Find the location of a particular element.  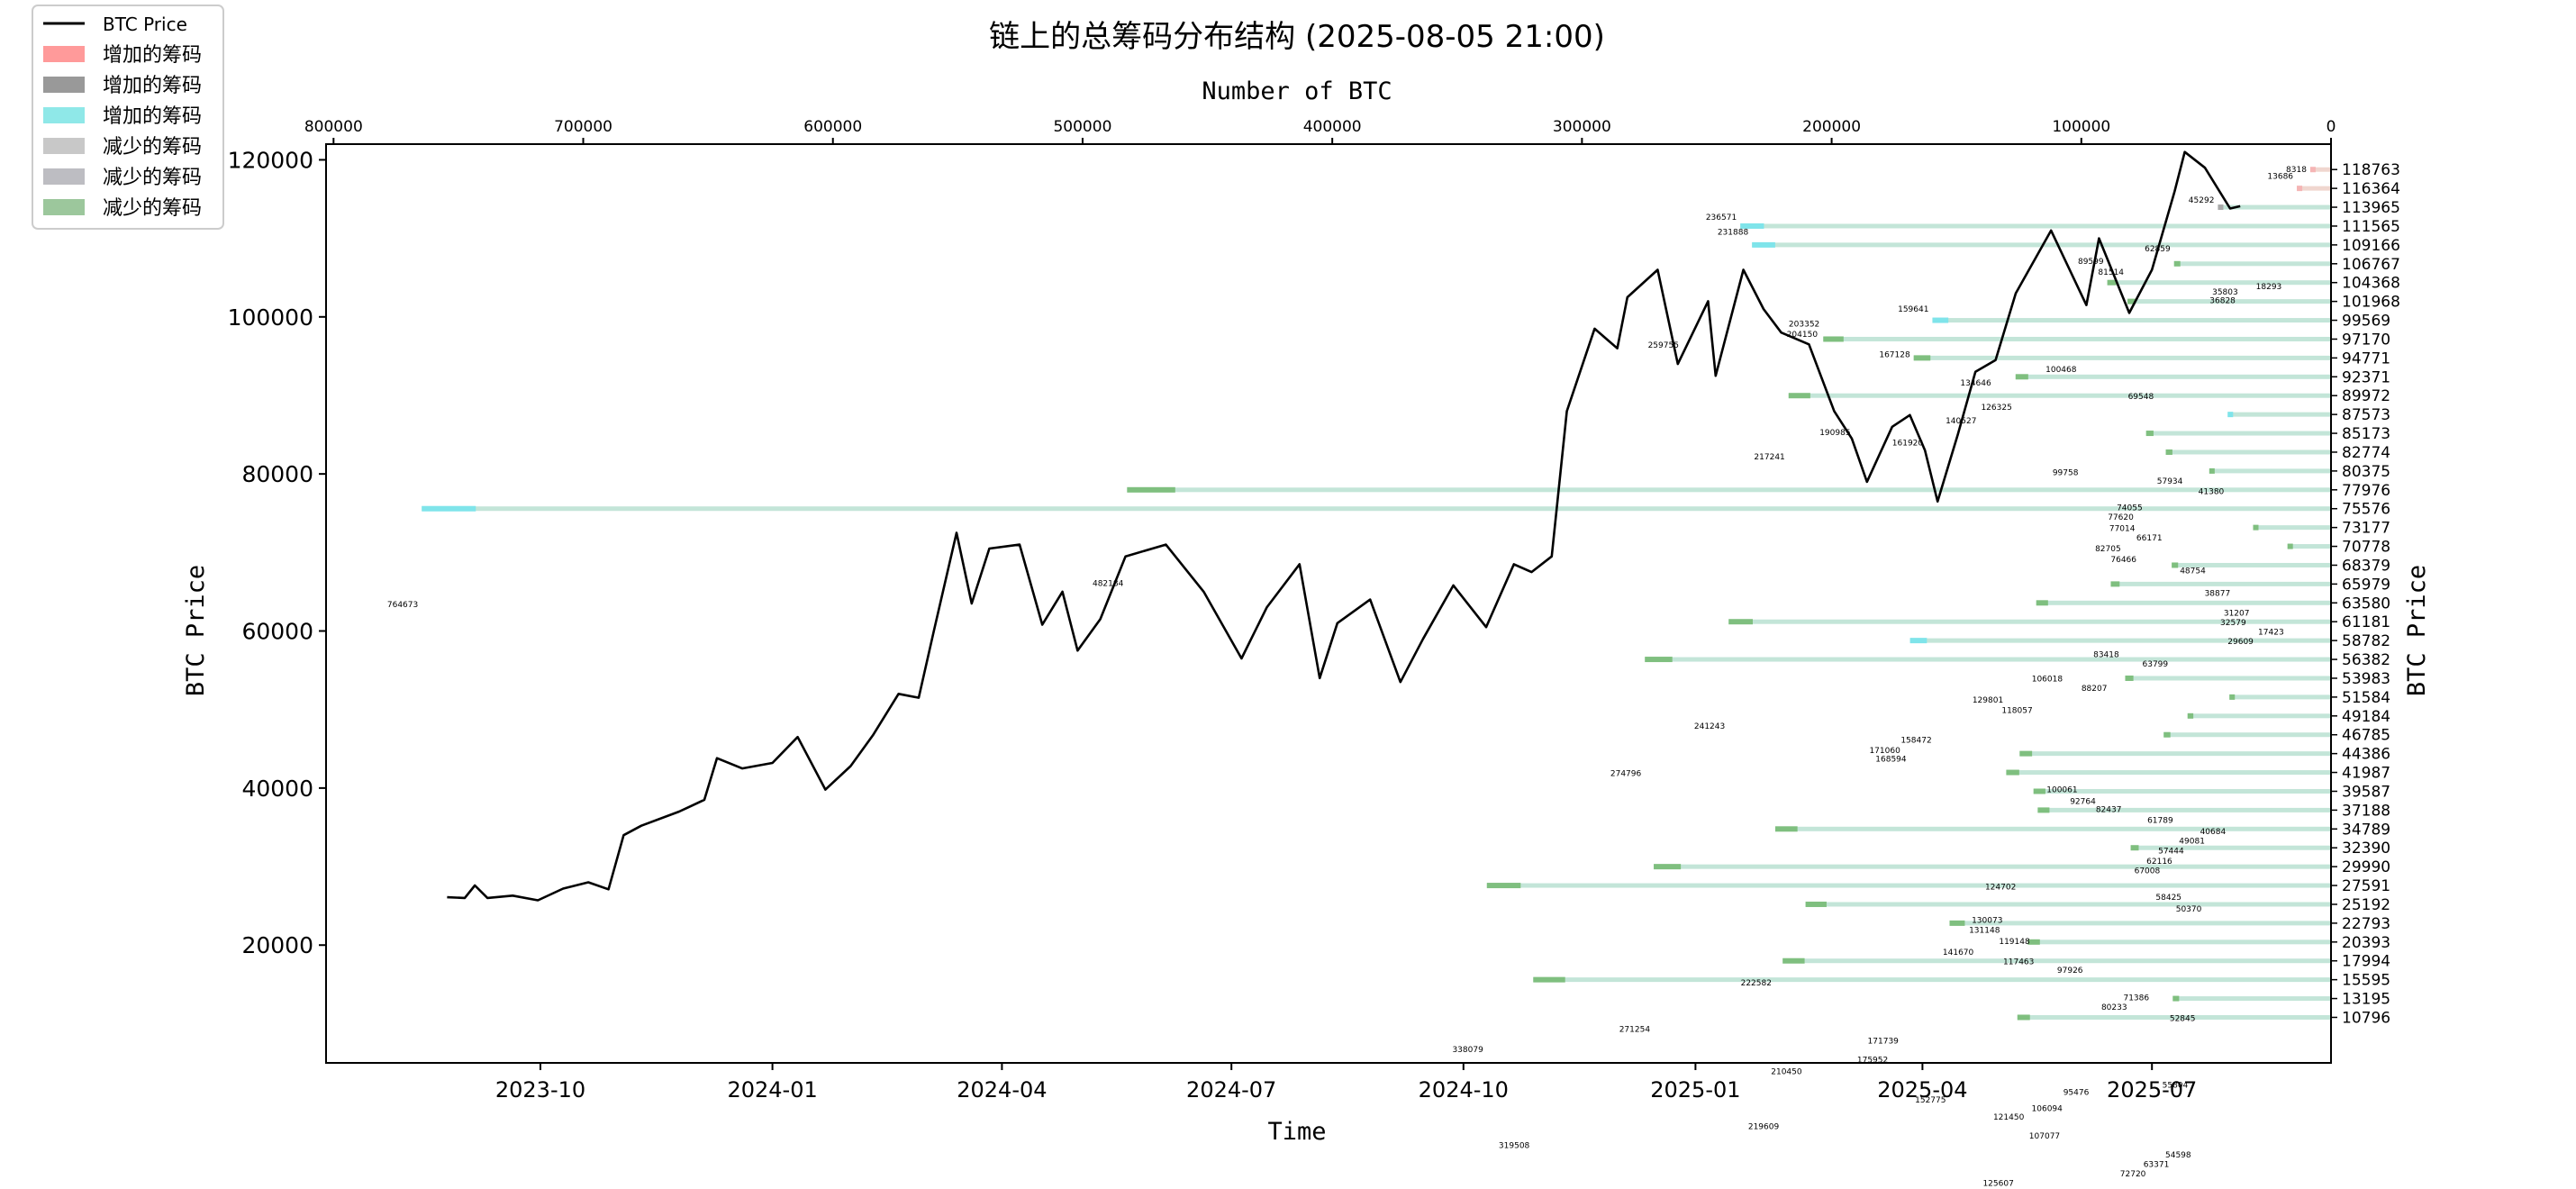

chip-annotation: 167128 is located at coordinates (1895, 355).